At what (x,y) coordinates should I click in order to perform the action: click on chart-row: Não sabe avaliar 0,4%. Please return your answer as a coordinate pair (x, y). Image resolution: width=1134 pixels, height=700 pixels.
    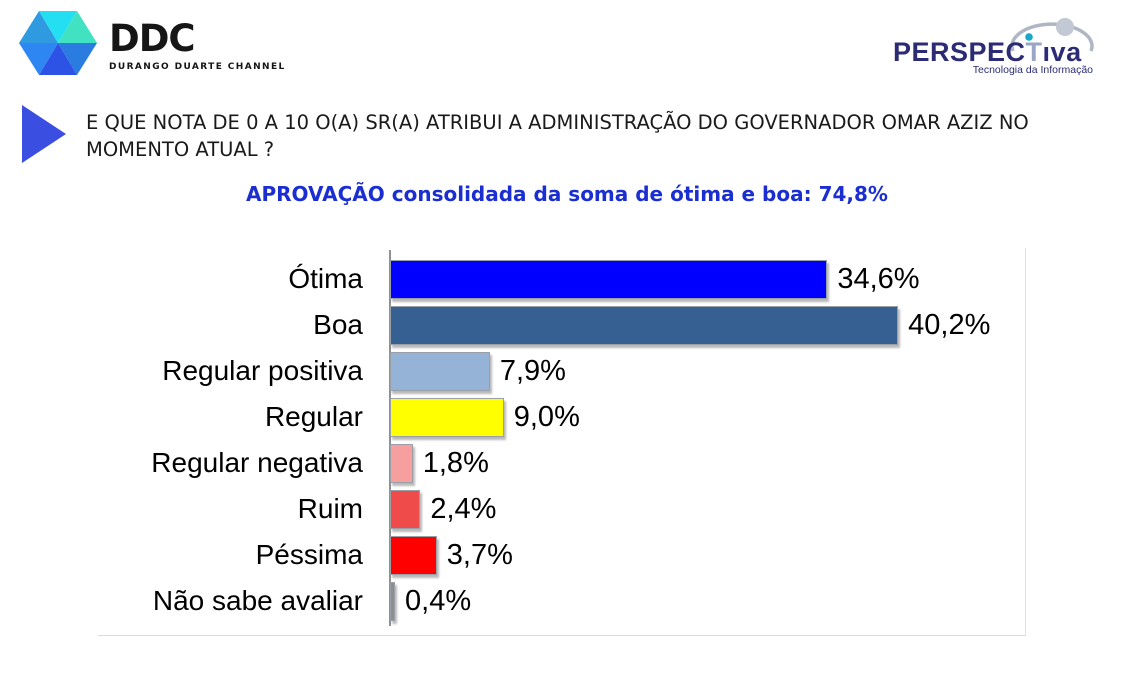
    Looking at the image, I should click on (561, 601).